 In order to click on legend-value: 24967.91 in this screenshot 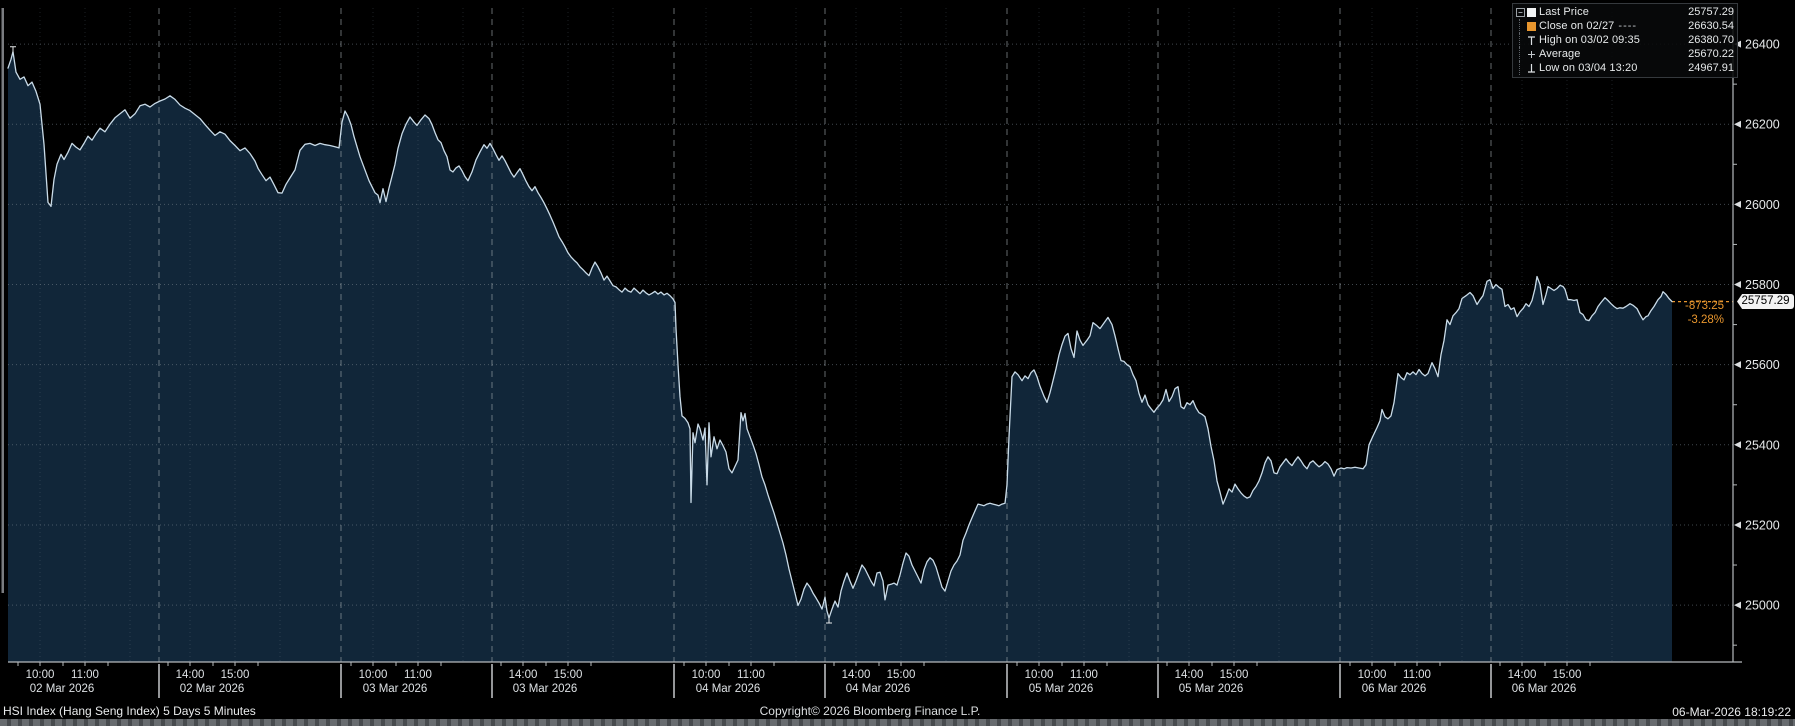, I will do `click(1711, 68)`.